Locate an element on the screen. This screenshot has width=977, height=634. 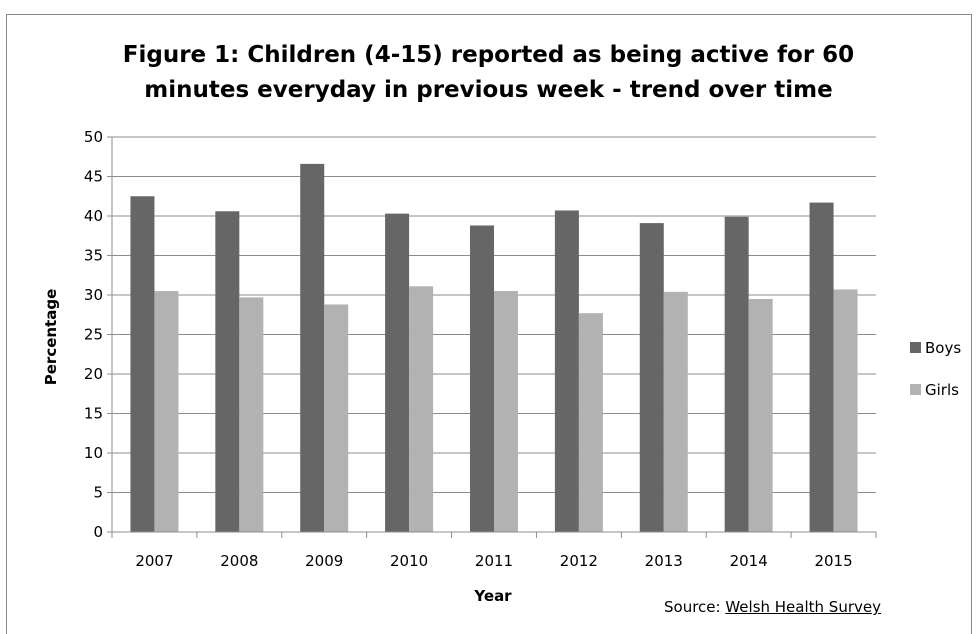
x-tick-label: 2007 is located at coordinates (154, 561).